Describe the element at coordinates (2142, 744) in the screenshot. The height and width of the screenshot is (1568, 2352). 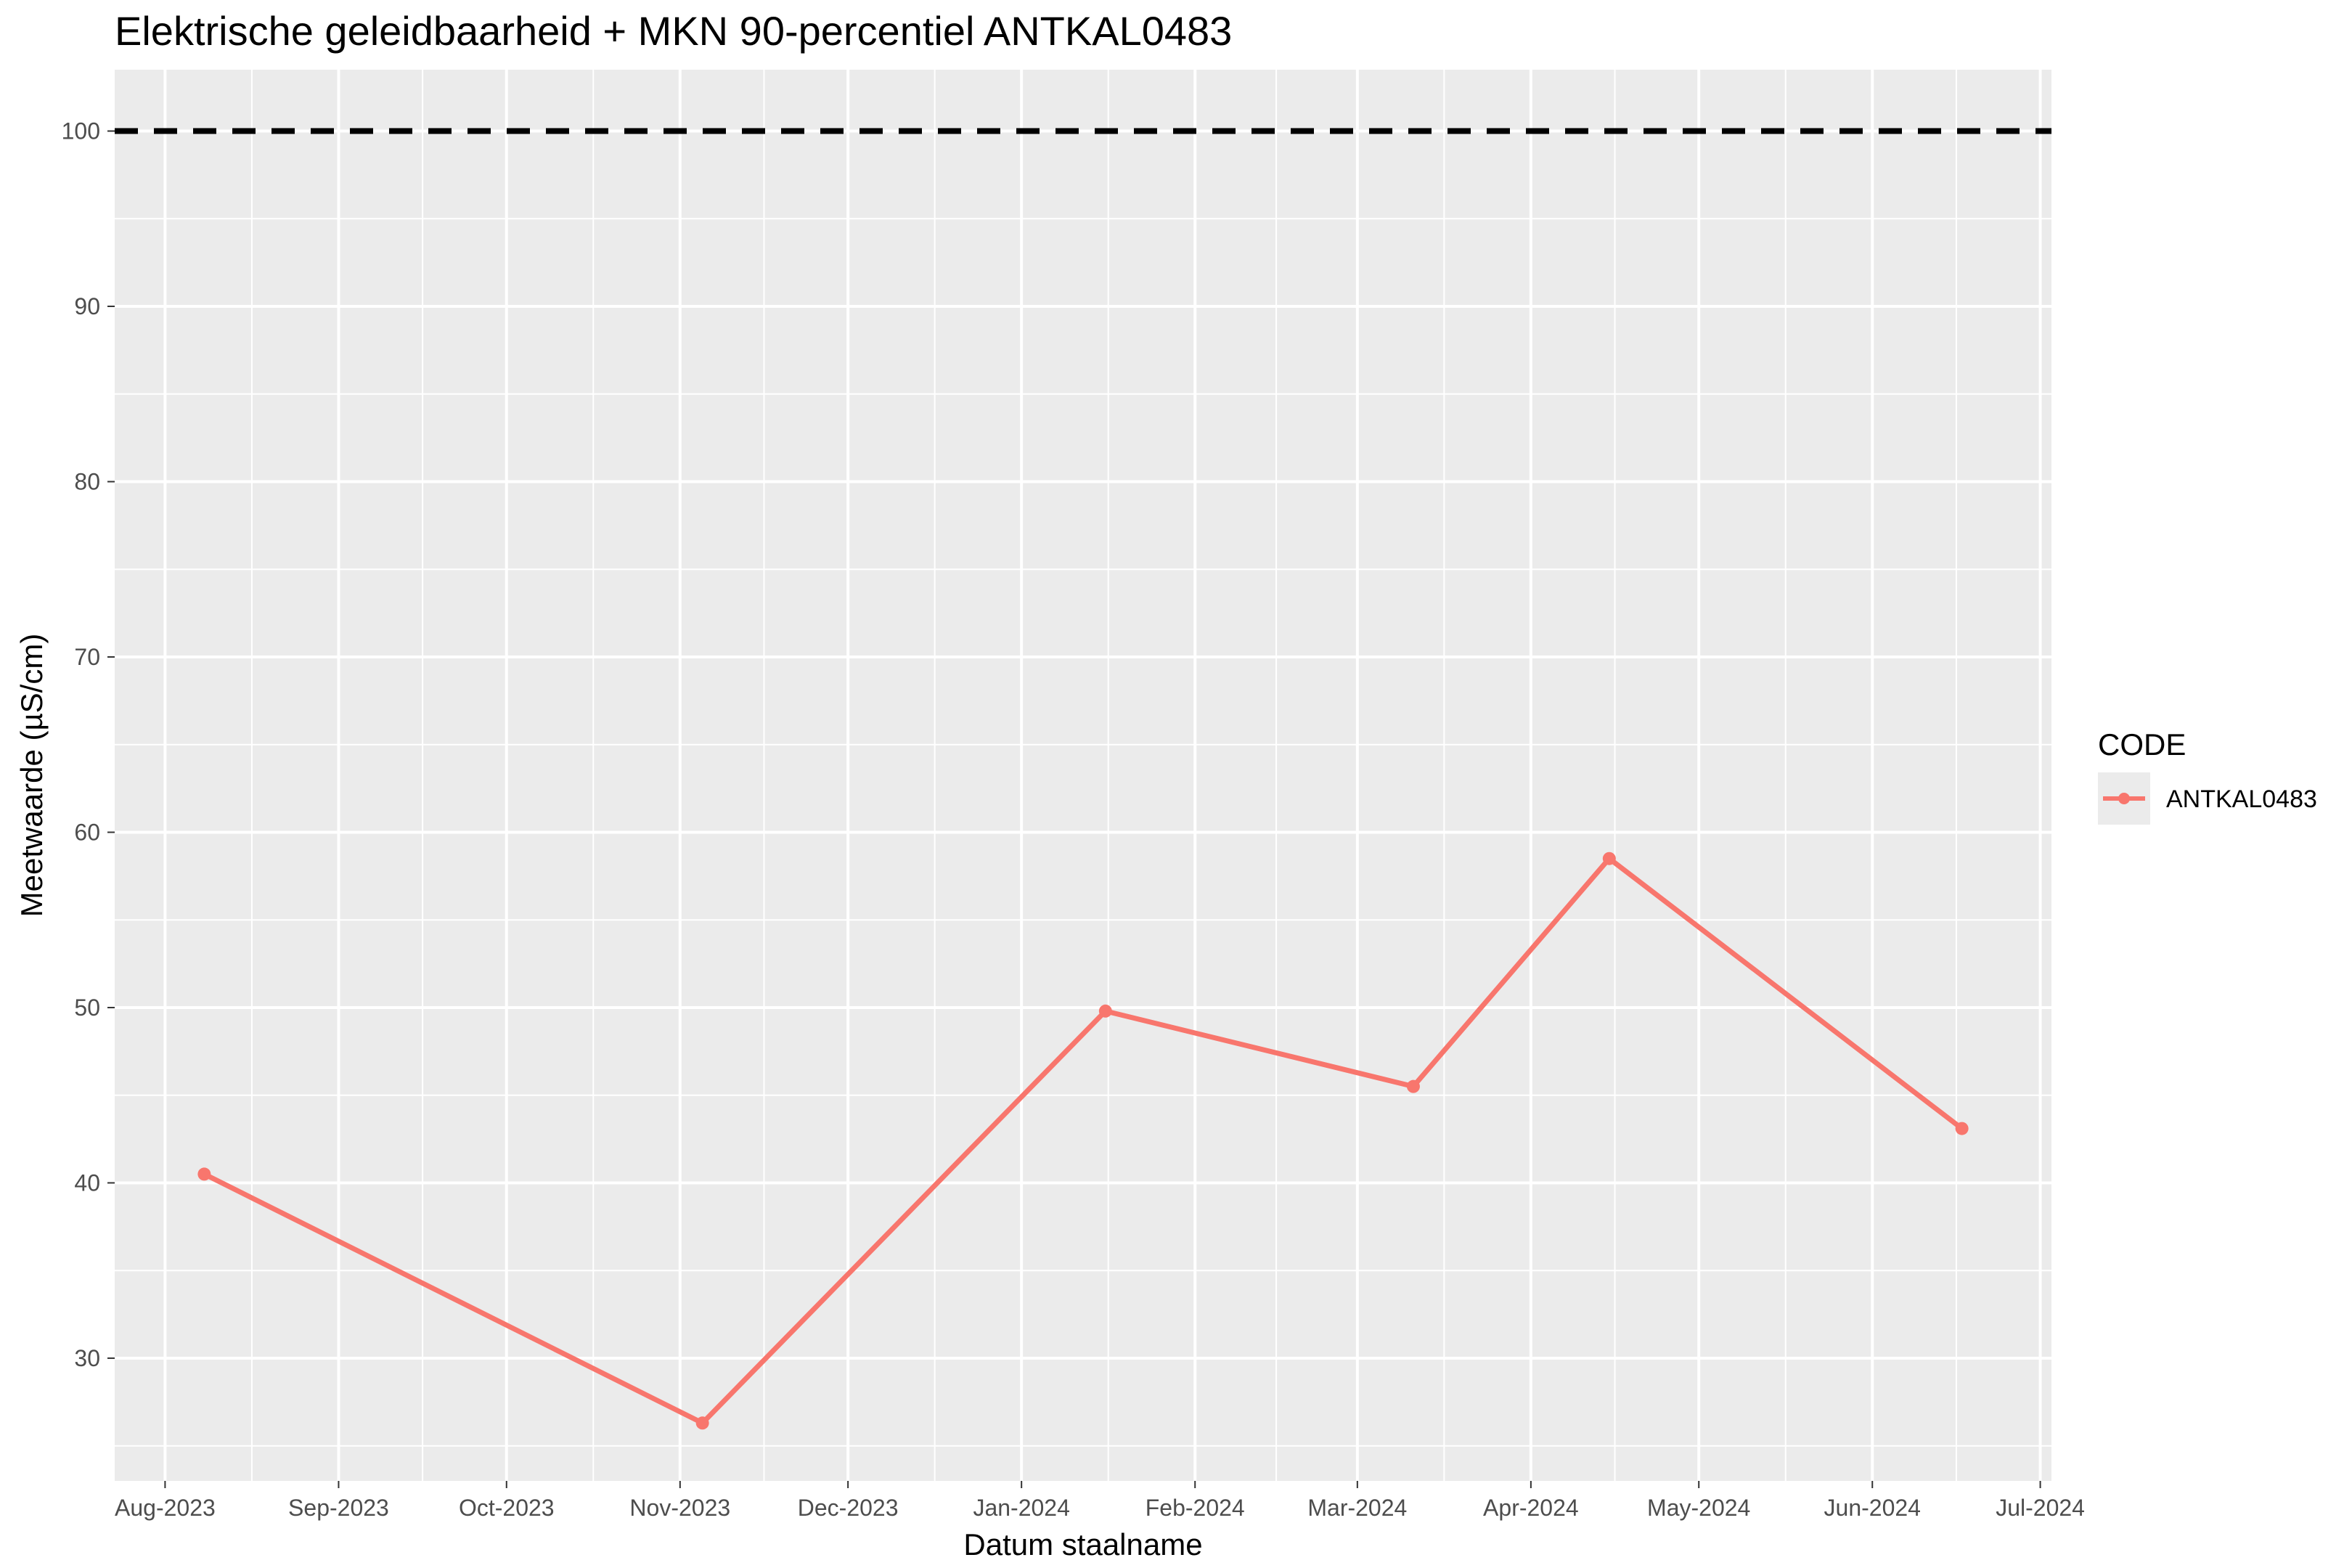
I see `legend-title: CODE` at that location.